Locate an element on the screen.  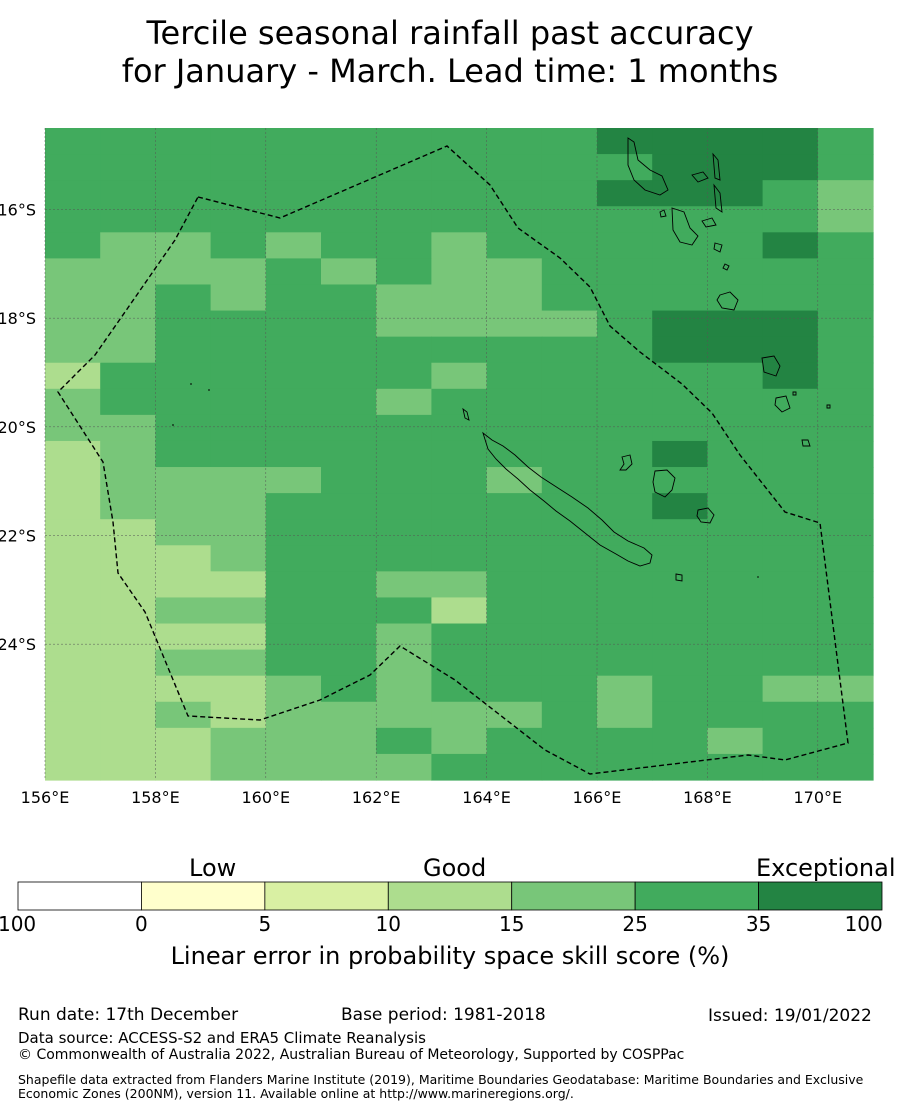
island-espiritu-santo is located at coordinates (648, 166).